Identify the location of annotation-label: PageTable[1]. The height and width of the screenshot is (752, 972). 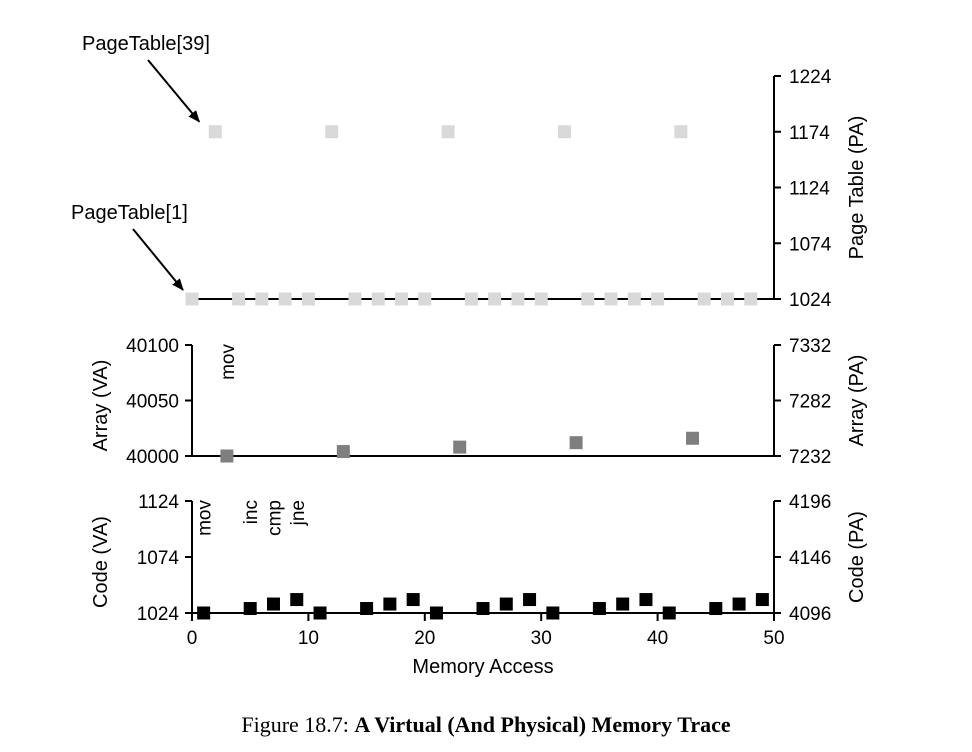
(129, 213).